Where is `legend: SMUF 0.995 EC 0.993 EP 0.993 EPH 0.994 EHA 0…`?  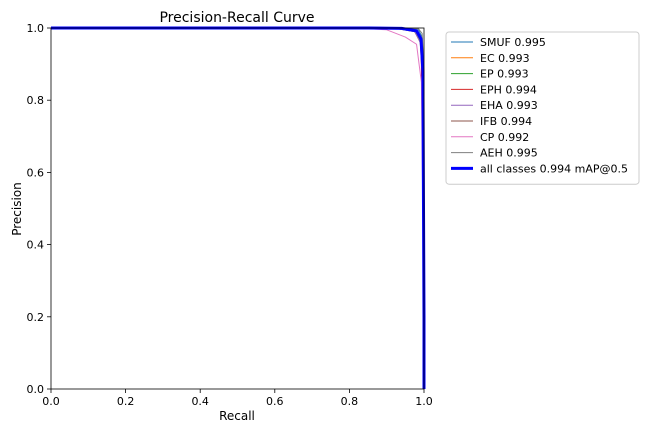 legend: SMUF 0.995 EC 0.993 EP 0.993 EPH 0.994 EHA 0… is located at coordinates (542, 108).